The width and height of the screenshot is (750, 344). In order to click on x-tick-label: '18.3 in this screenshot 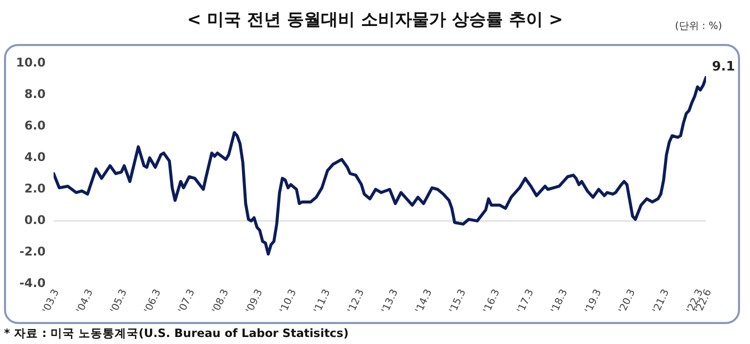, I will do `click(559, 302)`.